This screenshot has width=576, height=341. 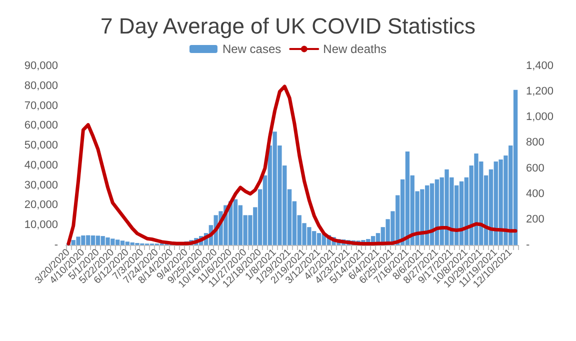 What do you see at coordinates (355, 49) in the screenshot?
I see `legend-label: New deaths` at bounding box center [355, 49].